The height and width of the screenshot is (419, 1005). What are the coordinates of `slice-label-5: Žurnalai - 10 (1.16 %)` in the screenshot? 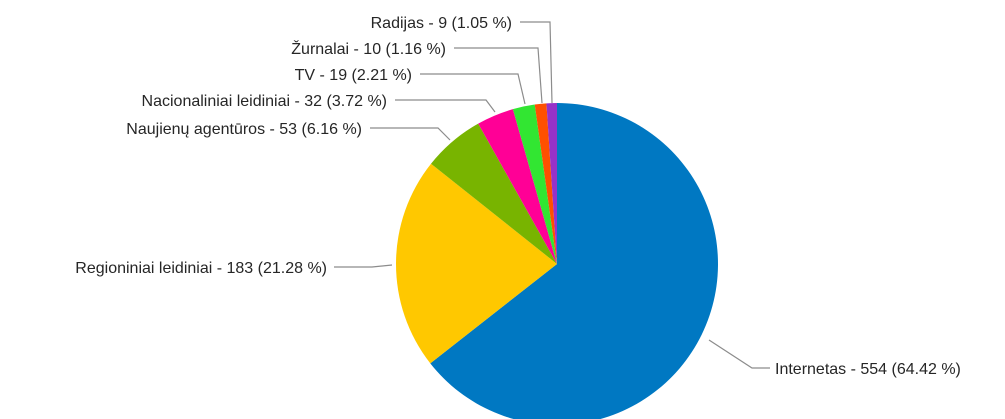 It's located at (368, 48).